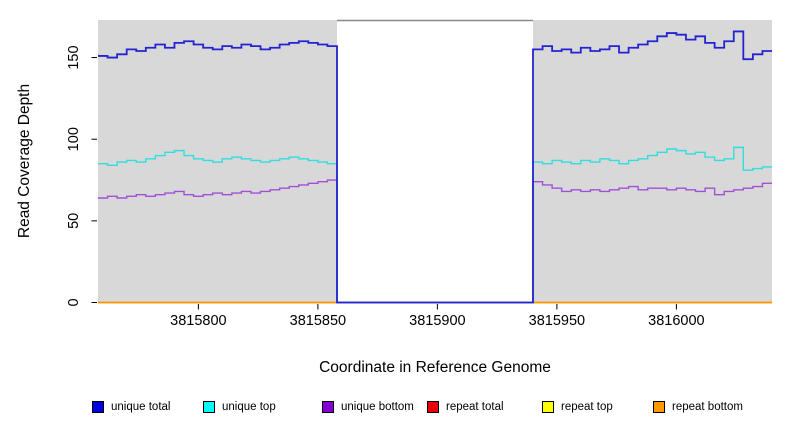 This screenshot has height=432, width=792. Describe the element at coordinates (707, 406) in the screenshot. I see `legend-label: repeat bottom` at that location.